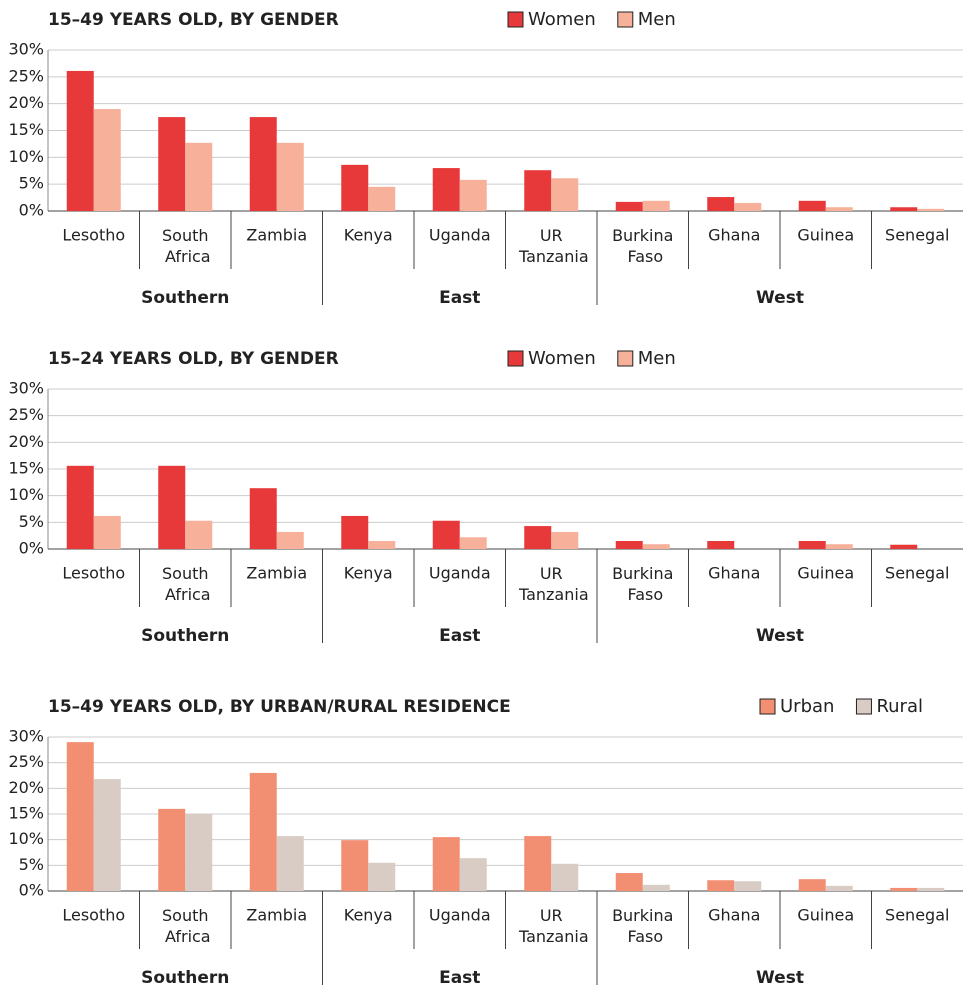 Image resolution: width=964 pixels, height=999 pixels. What do you see at coordinates (899, 706) in the screenshot?
I see `legend-label: Rural` at bounding box center [899, 706].